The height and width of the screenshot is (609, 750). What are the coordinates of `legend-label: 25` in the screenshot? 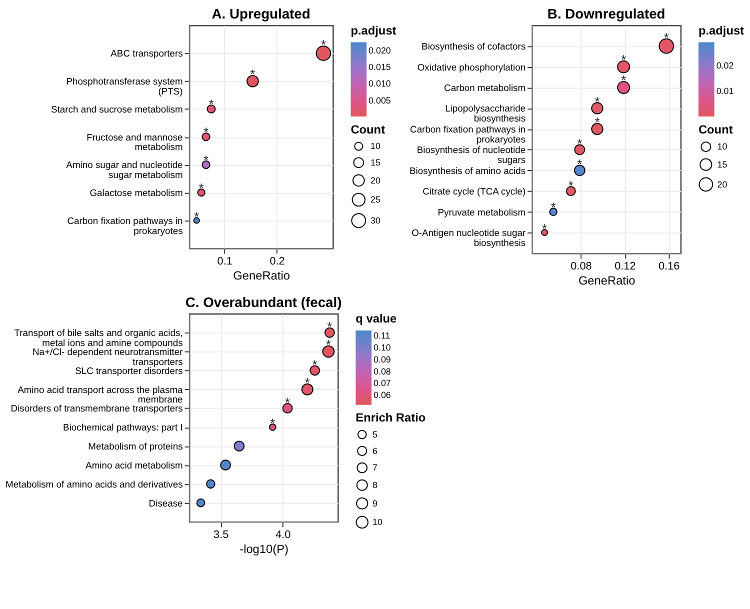 It's located at (375, 199).